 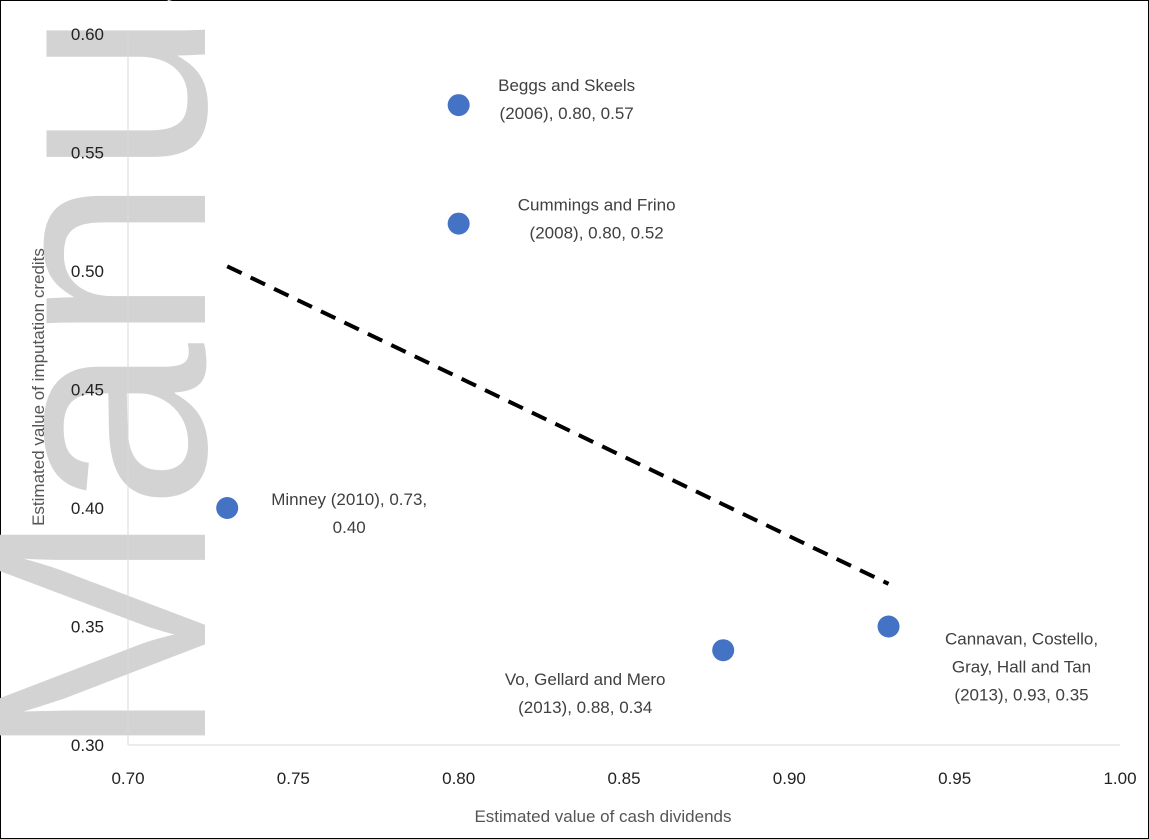 I want to click on data-label: Gray, Hall and Tan, so click(x=1021, y=667).